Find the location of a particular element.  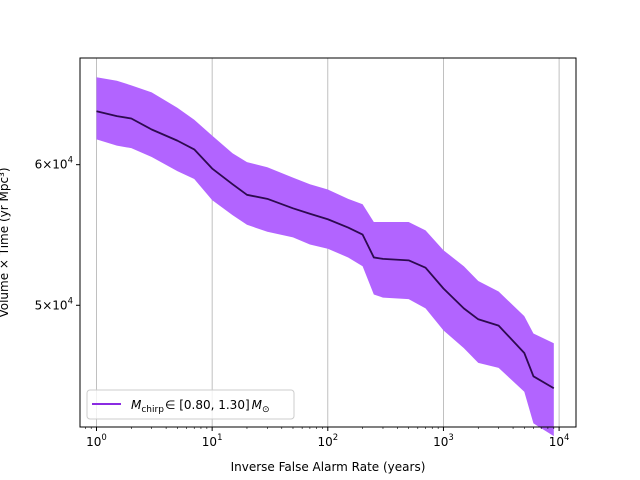

legend: Mchirp∈ [0.80, 1.30] M⊙ is located at coordinates (190, 404).